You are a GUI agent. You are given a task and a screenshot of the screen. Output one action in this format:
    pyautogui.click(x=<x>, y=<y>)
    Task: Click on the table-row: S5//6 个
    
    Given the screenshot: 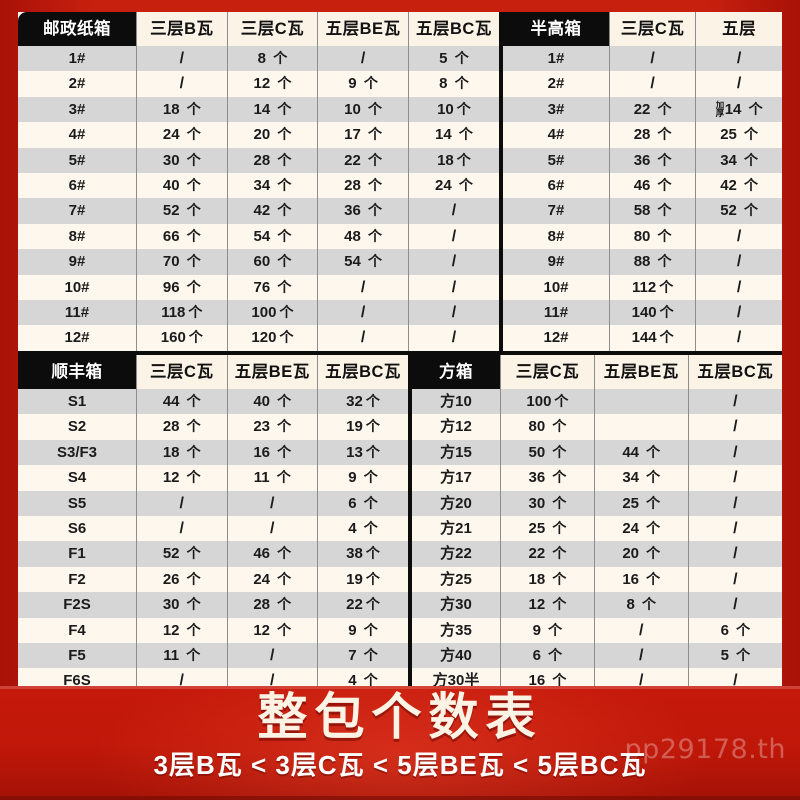 What is the action you would take?
    pyautogui.click(x=213, y=503)
    